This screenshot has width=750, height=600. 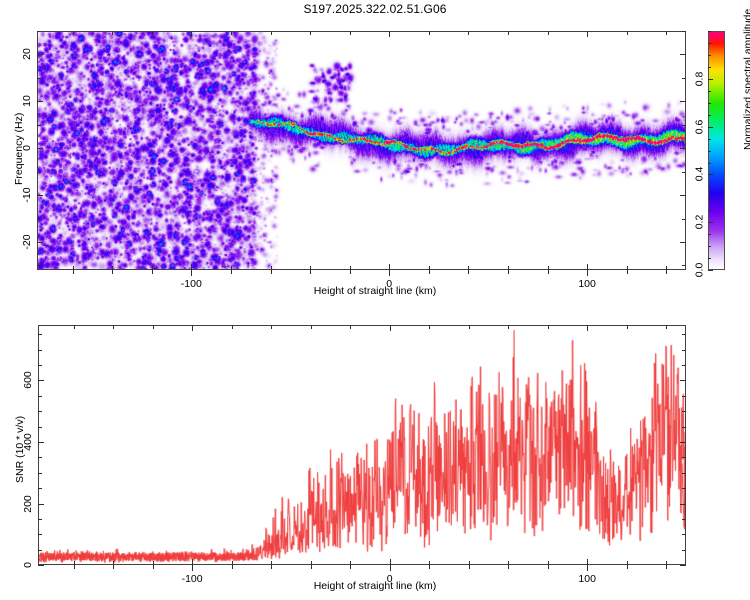 What do you see at coordinates (27, 242) in the screenshot?
I see `y-tick-label: -20` at bounding box center [27, 242].